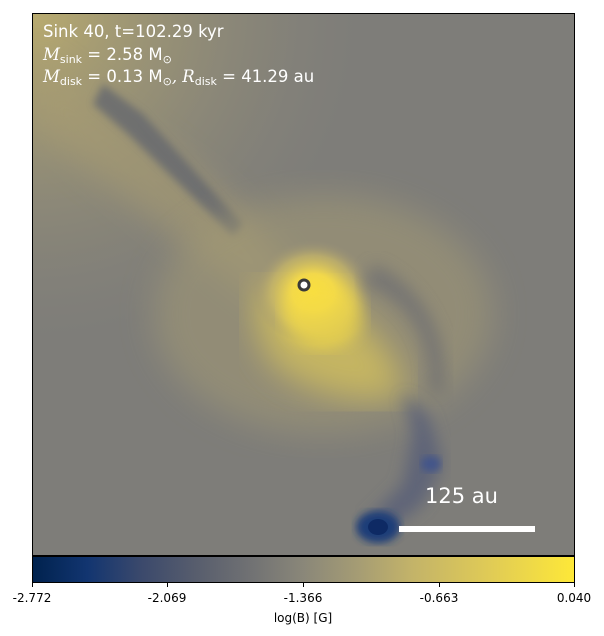 Image resolution: width=604 pixels, height=636 pixels. Describe the element at coordinates (303, 618) in the screenshot. I see `colorbar-label: log(B) [G]` at that location.